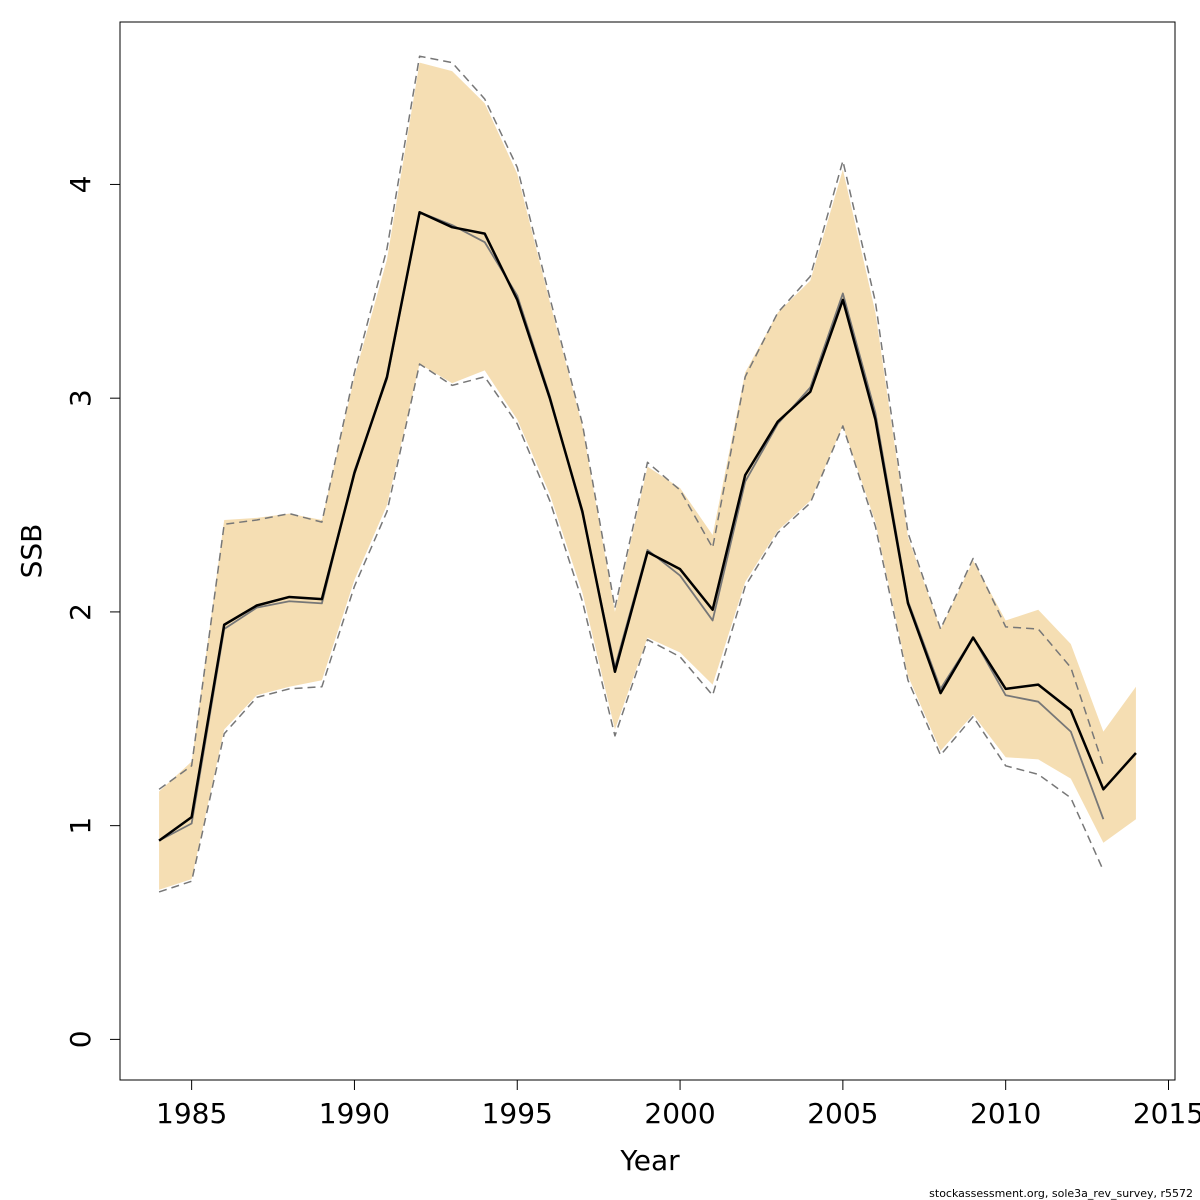 Image resolution: width=1200 pixels, height=1200 pixels. I want to click on x-tick-label: 2010, so click(1005, 1113).